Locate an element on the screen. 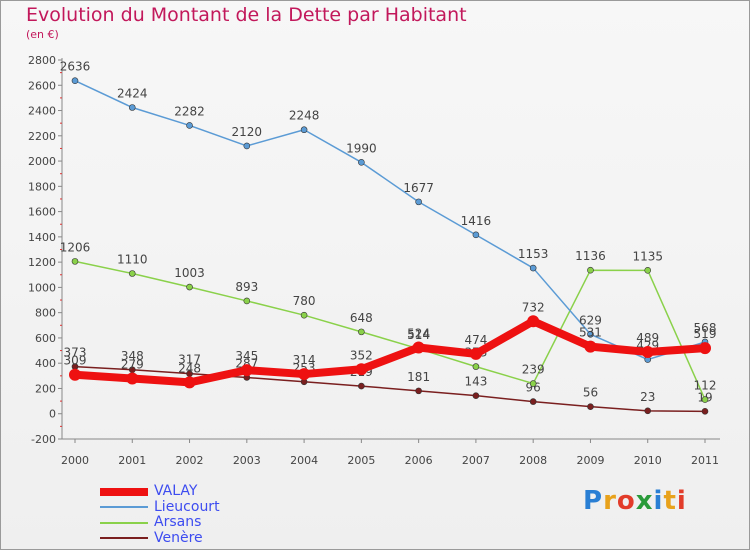 The image size is (750, 550). data-label-arsans: 239 is located at coordinates (533, 370).